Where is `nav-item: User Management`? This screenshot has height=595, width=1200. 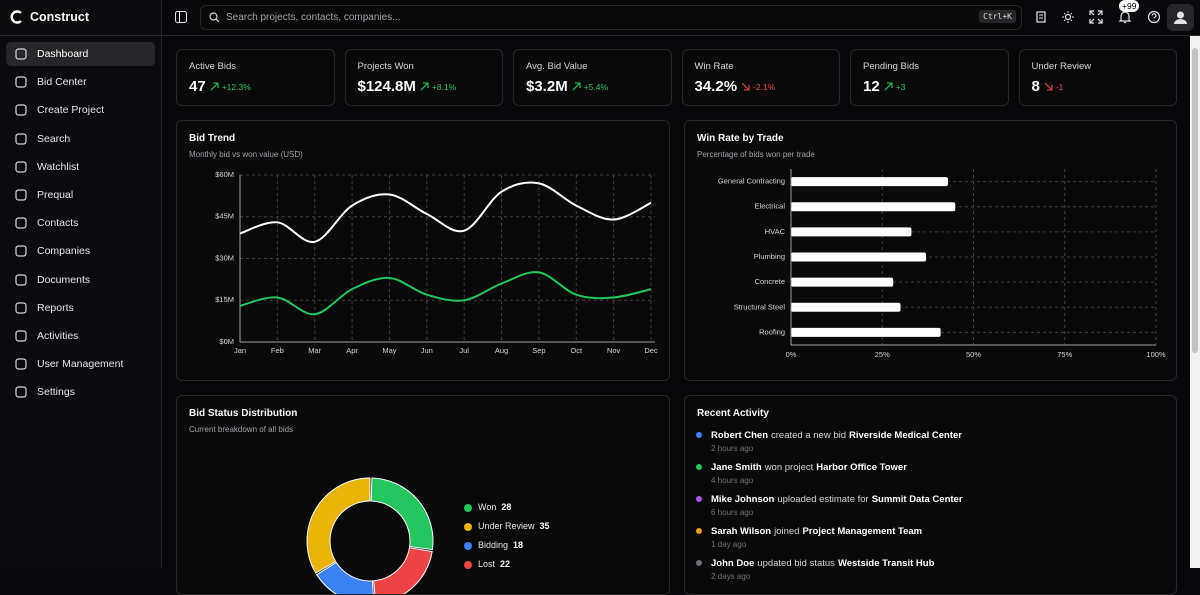 nav-item: User Management is located at coordinates (80, 364).